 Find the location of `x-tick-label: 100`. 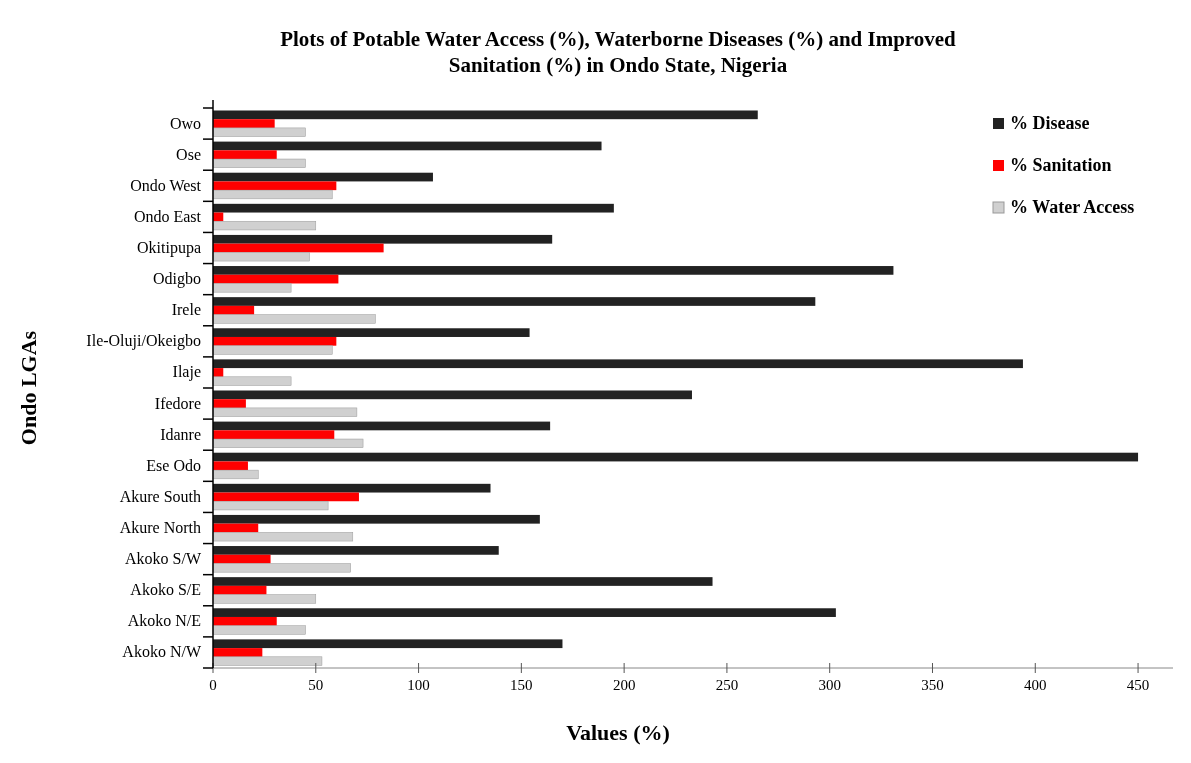

x-tick-label: 100 is located at coordinates (418, 685).